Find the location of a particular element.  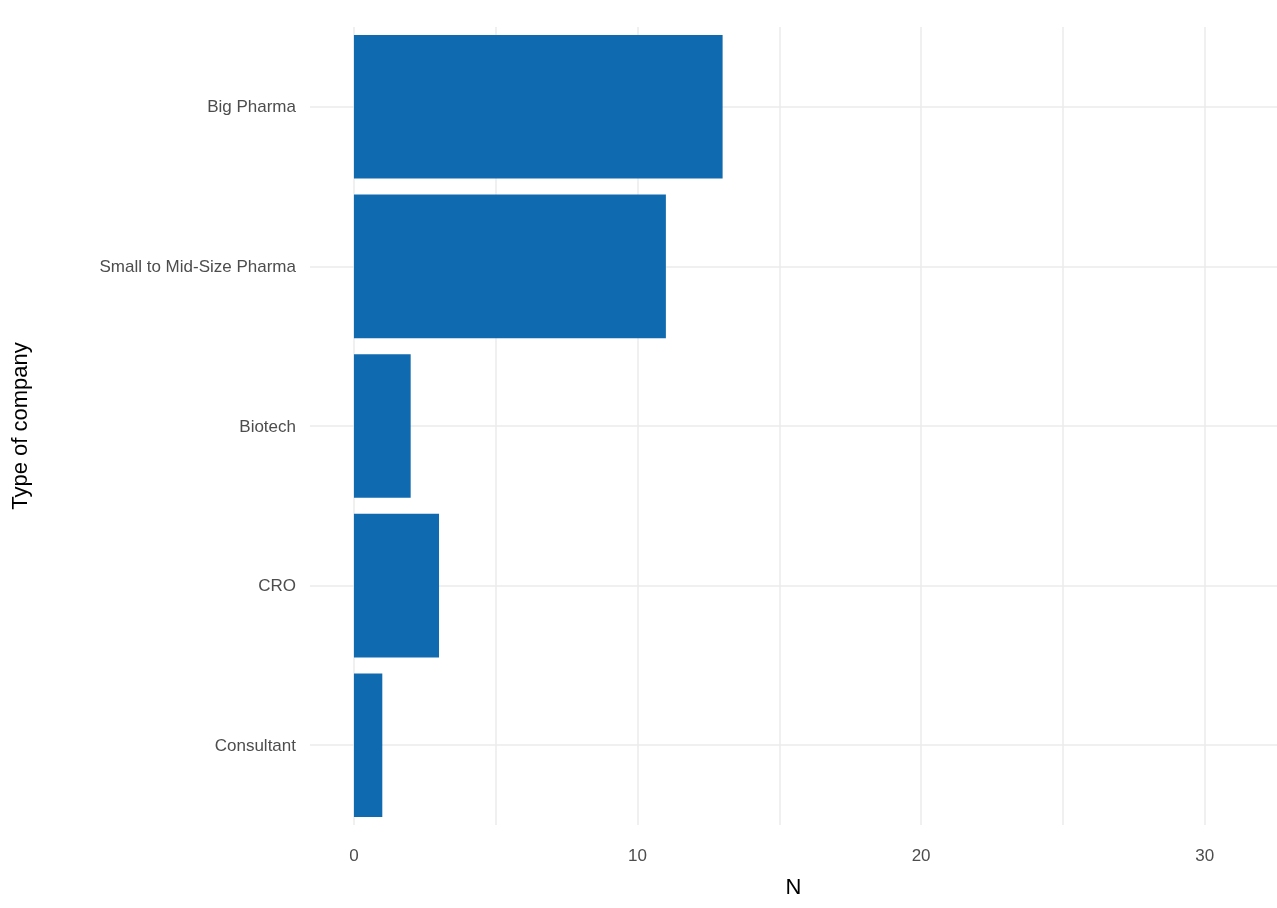

x-tick-label: 0 is located at coordinates (354, 855).